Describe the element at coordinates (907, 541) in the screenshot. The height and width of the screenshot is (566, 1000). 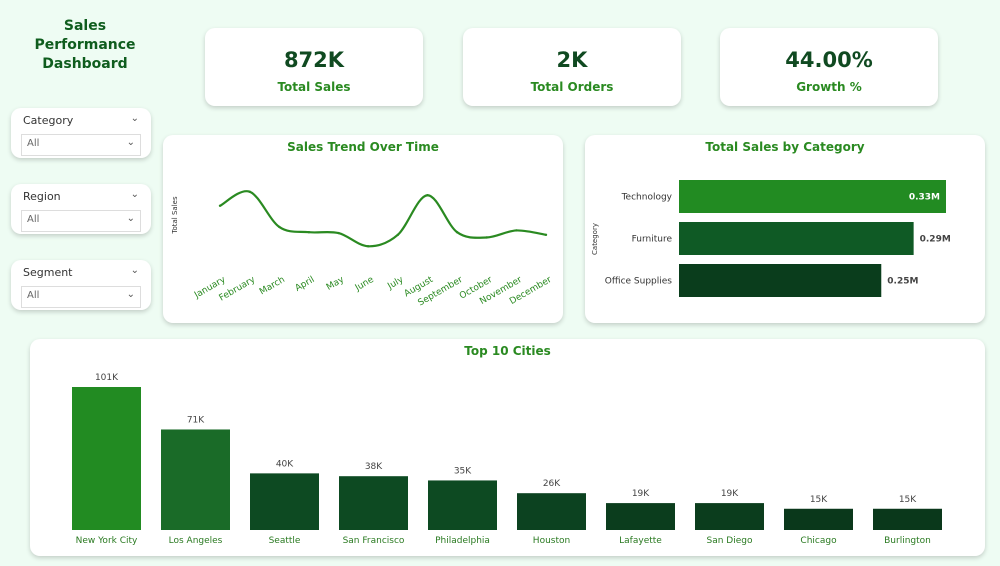
I see `city-label: Burlington` at that location.